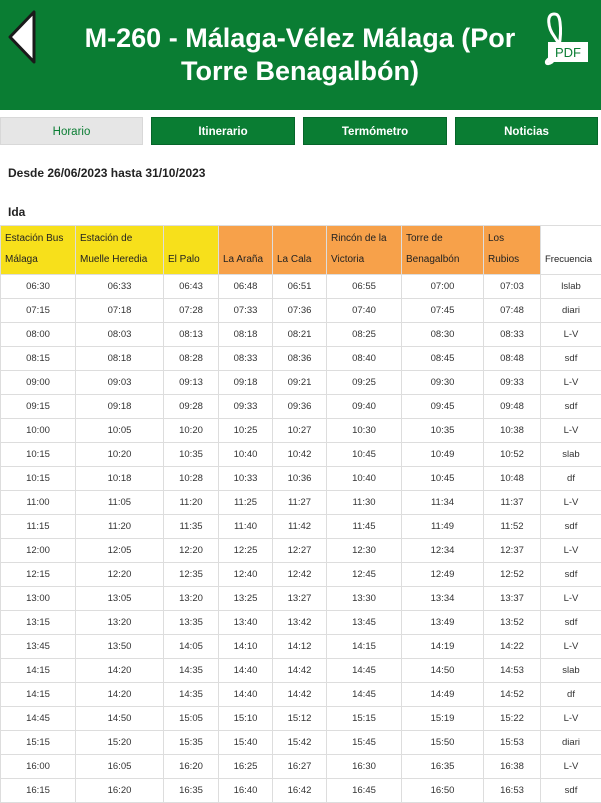  Describe the element at coordinates (364, 622) in the screenshot. I see `time-cell: 13:45` at that location.